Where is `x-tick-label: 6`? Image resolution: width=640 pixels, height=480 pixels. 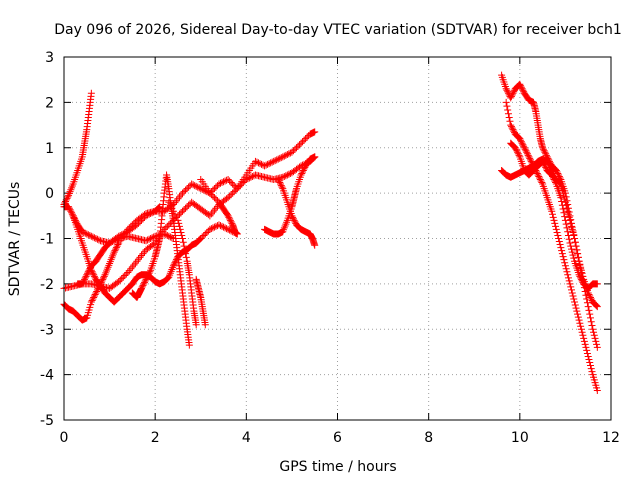 x-tick-label: 6 is located at coordinates (337, 438).